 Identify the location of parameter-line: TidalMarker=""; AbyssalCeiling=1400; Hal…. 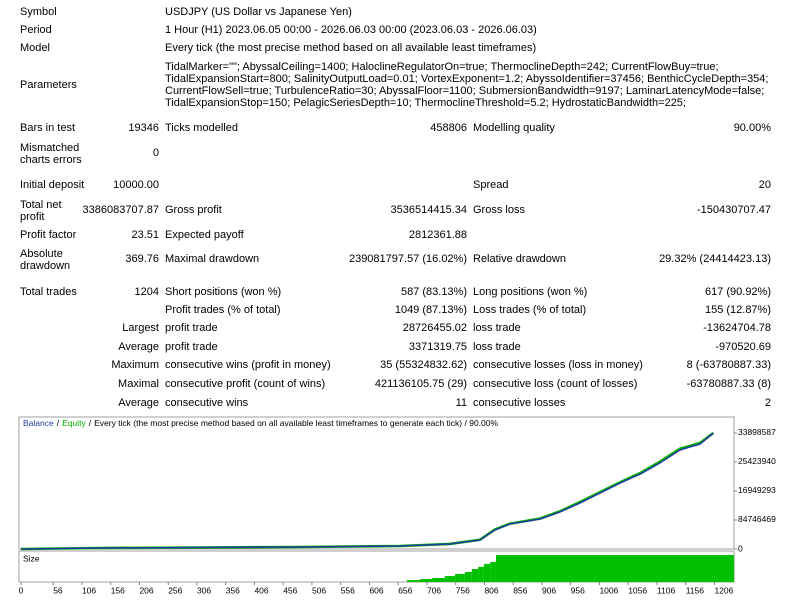
(442, 67).